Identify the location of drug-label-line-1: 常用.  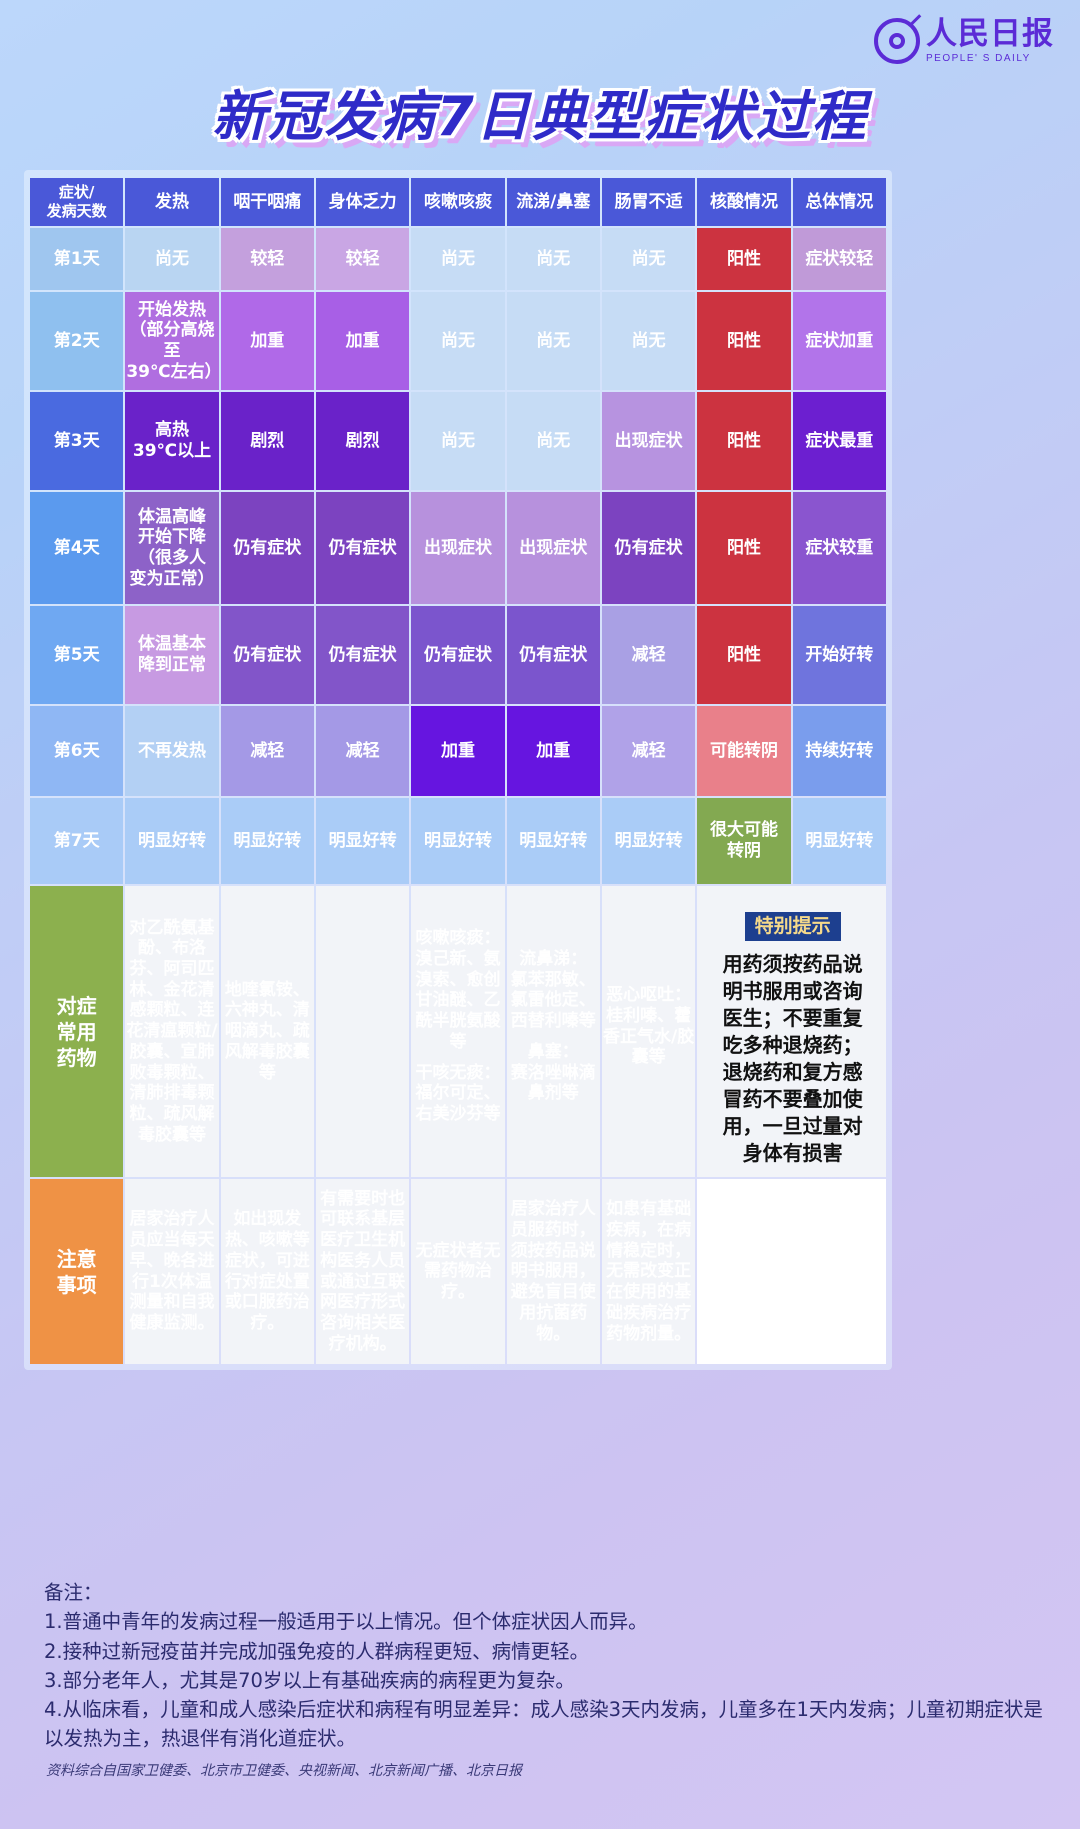
(76, 1031).